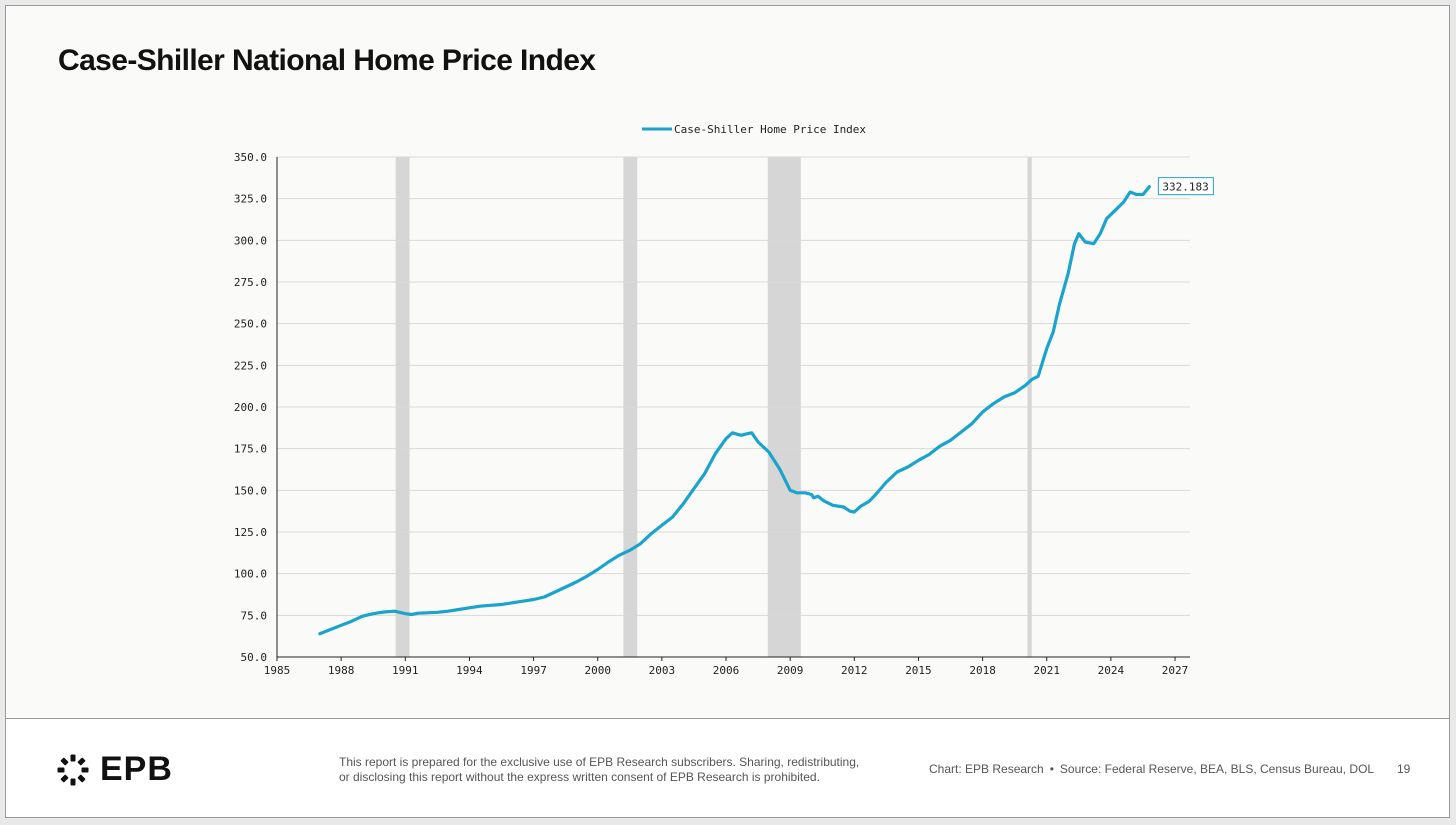  Describe the element at coordinates (1046, 670) in the screenshot. I see `x-tick-label: 2021` at that location.